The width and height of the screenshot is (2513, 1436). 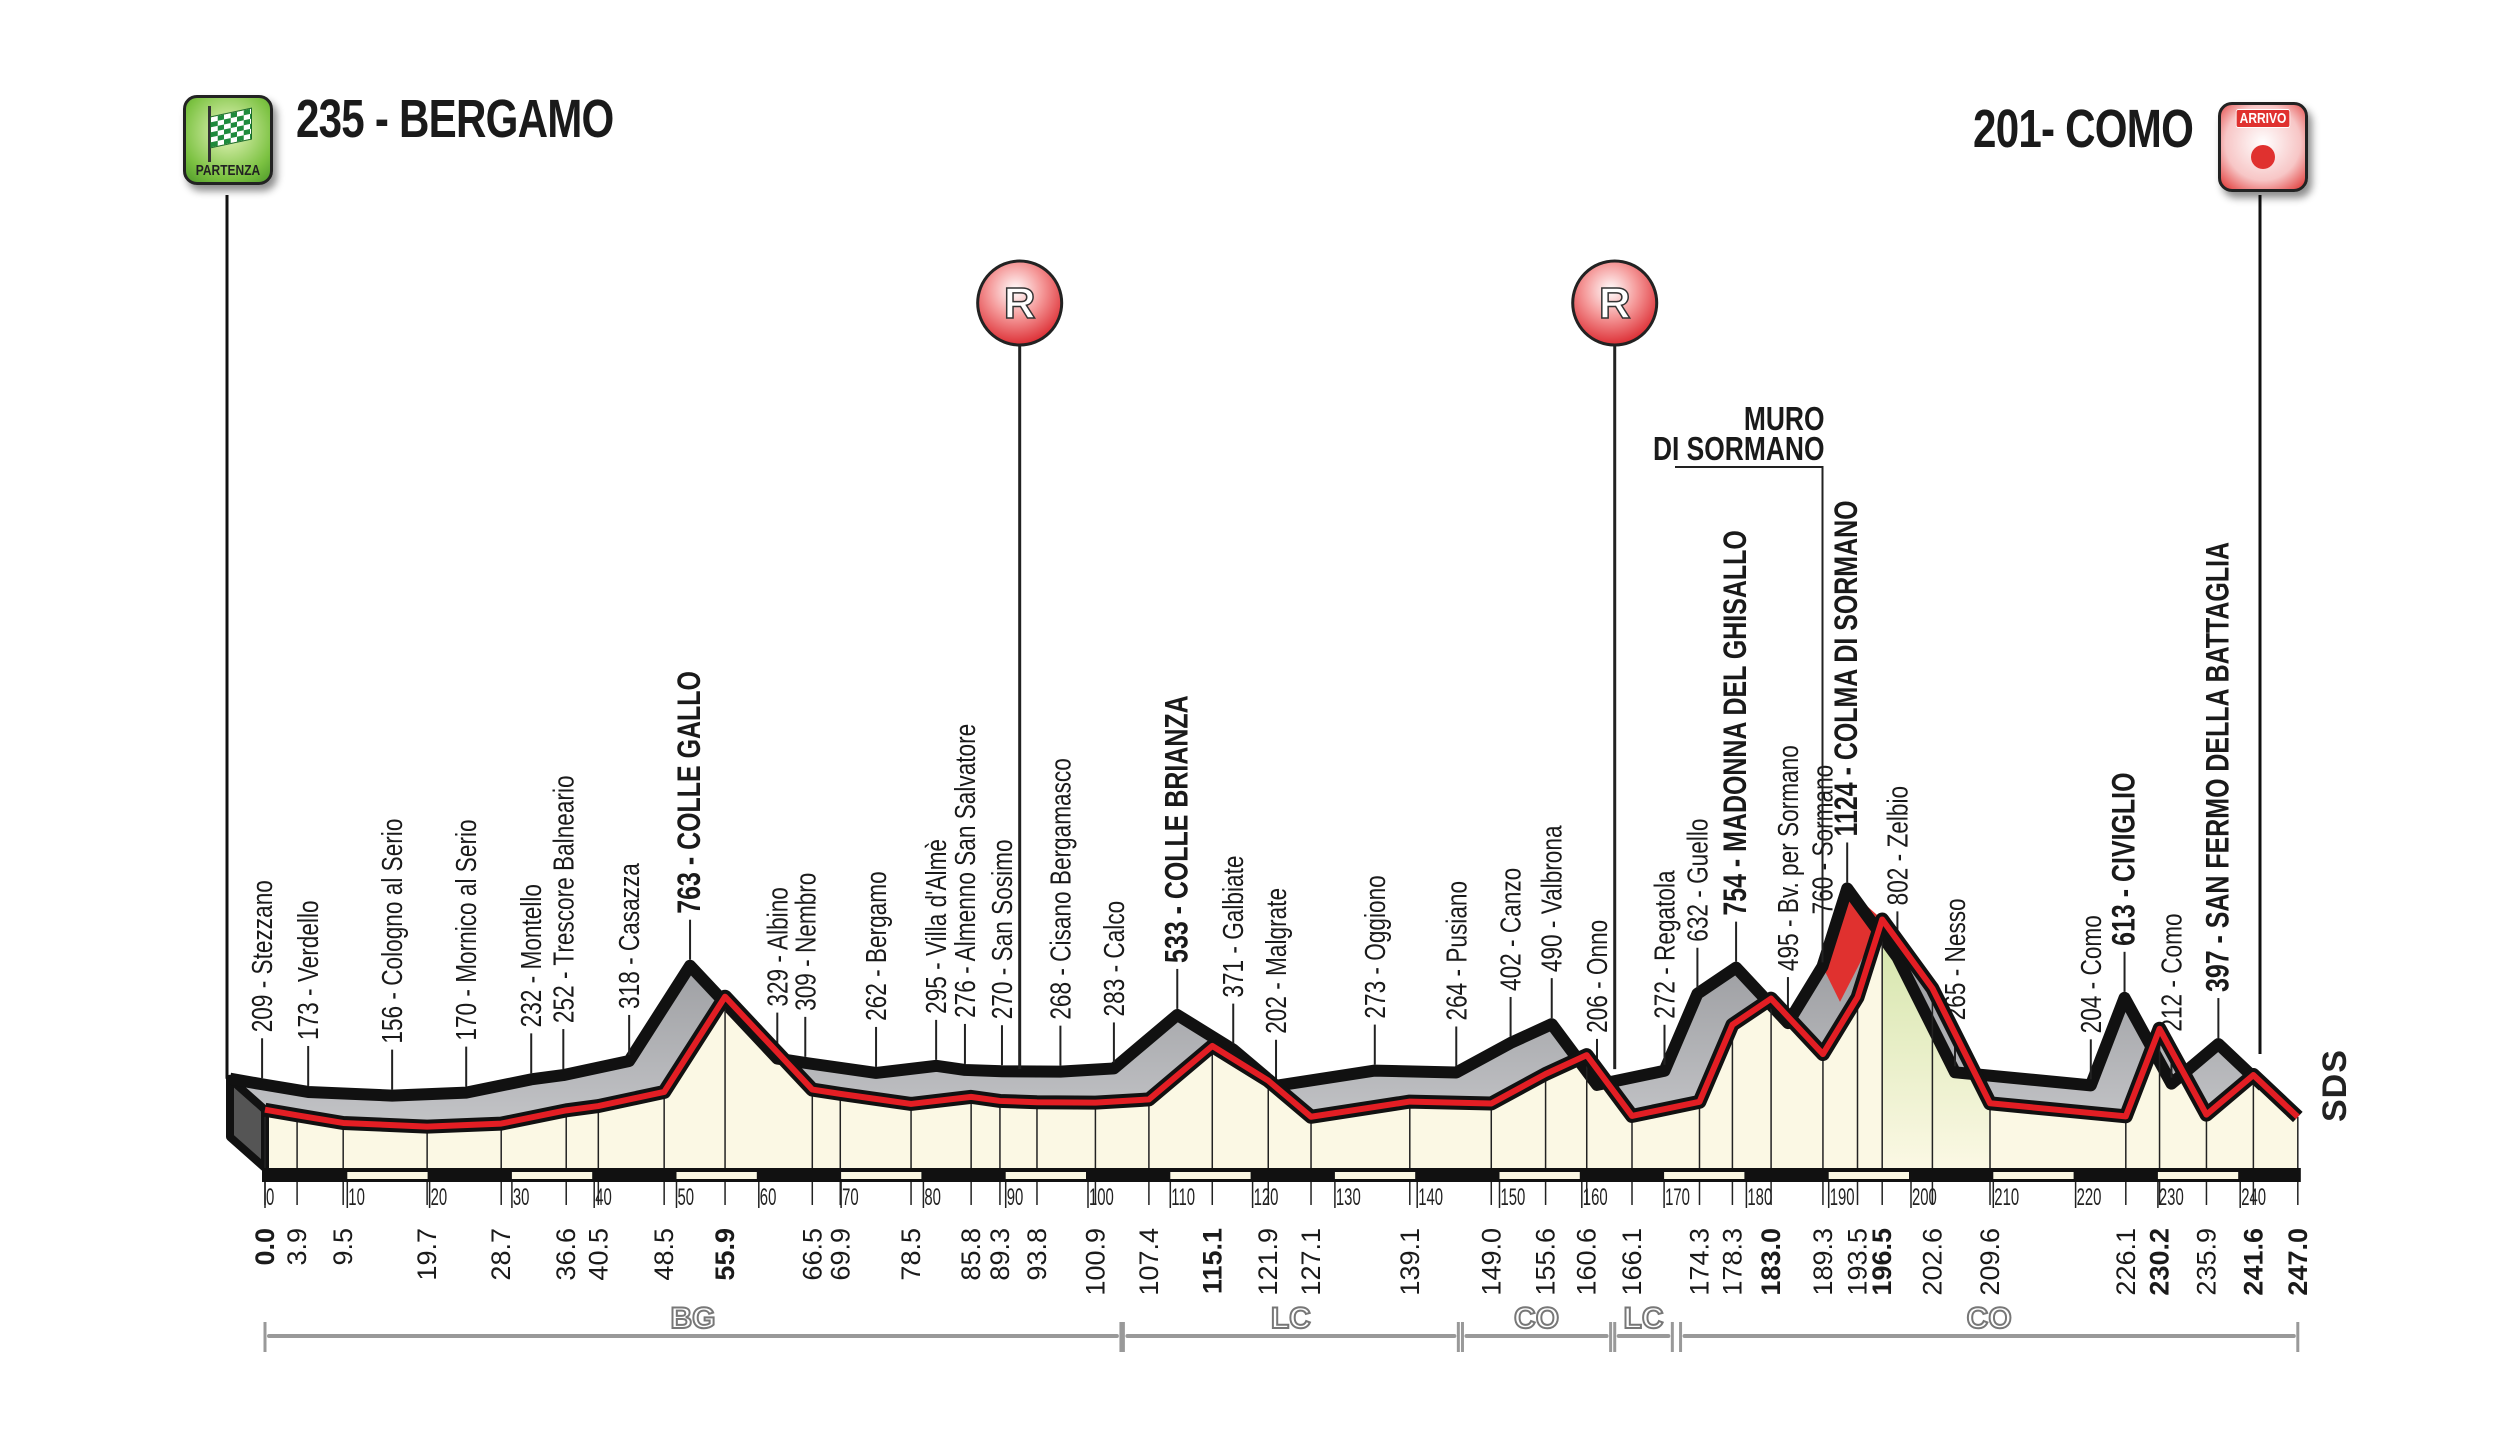 What do you see at coordinates (2206, 1262) in the screenshot?
I see `waypoint-km-label: 235.9` at bounding box center [2206, 1262].